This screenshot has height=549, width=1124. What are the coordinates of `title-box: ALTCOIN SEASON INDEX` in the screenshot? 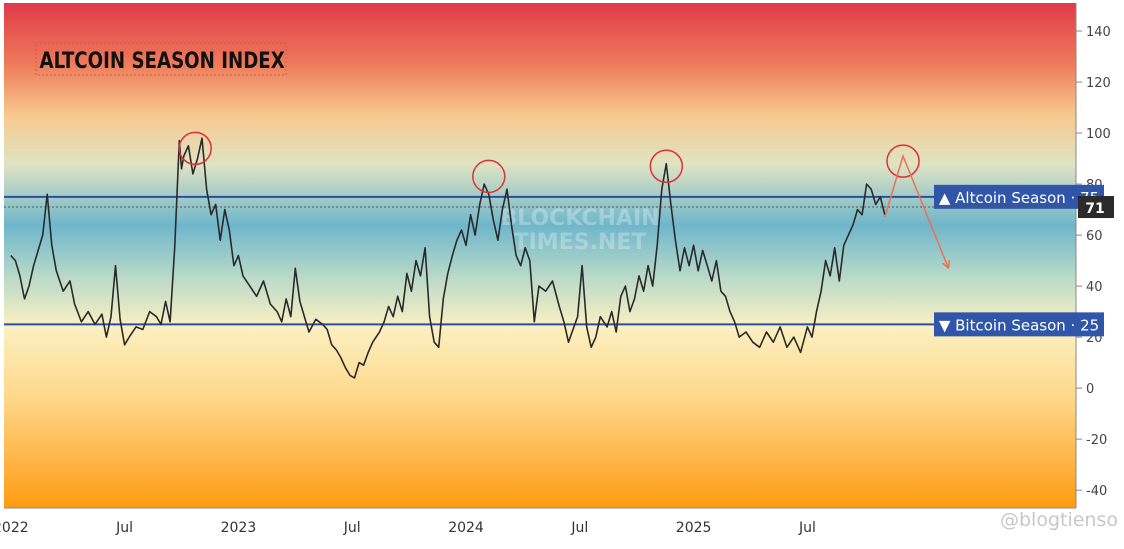 It's located at (161, 59).